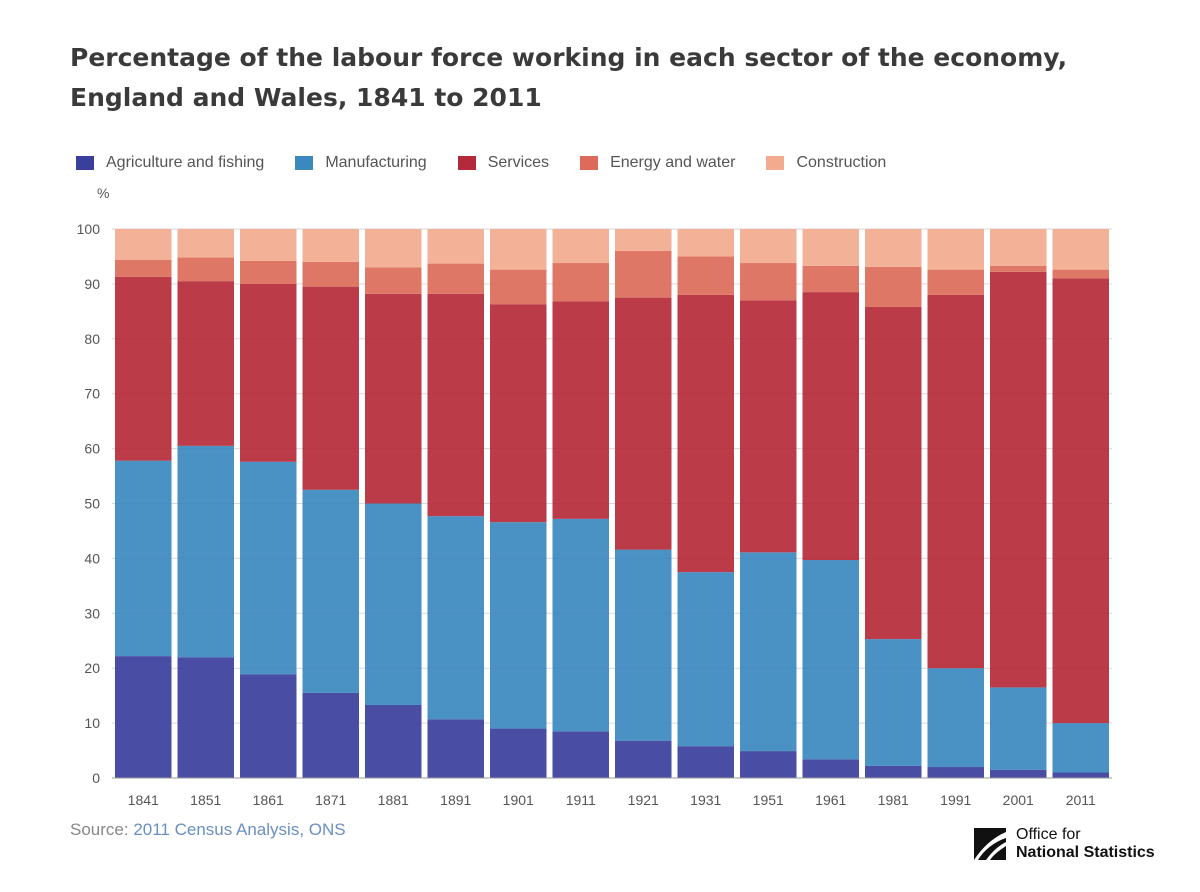 This screenshot has height=892, width=1200. Describe the element at coordinates (768, 800) in the screenshot. I see `x-tick-label: 1951` at that location.